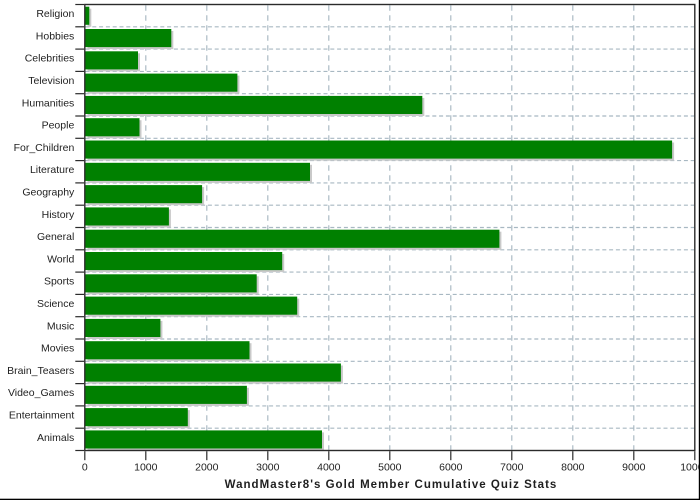  What do you see at coordinates (55, 14) in the screenshot?
I see `svg-text: Religion` at bounding box center [55, 14].